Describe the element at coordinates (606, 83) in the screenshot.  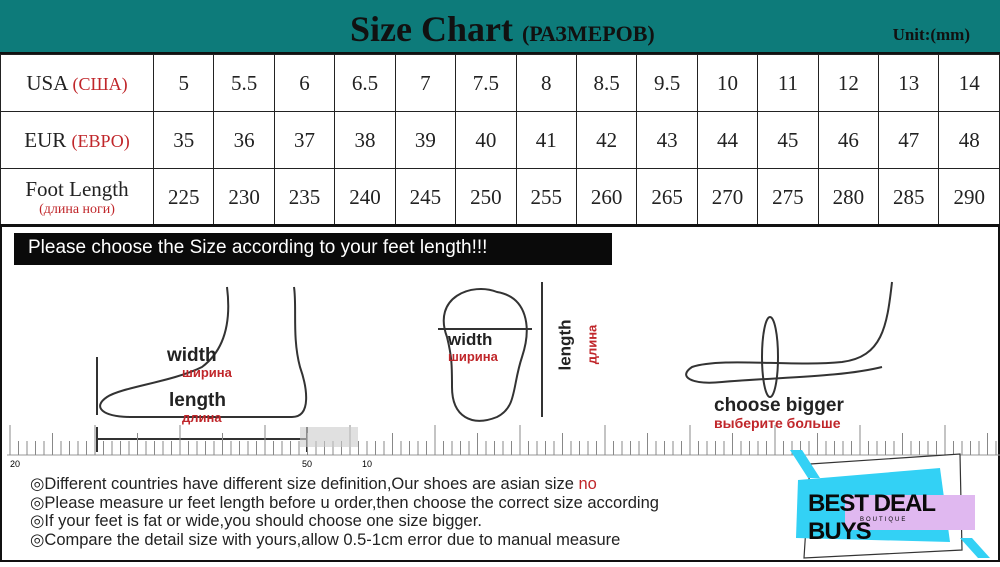
I see `size-cell: 8.5` at that location.